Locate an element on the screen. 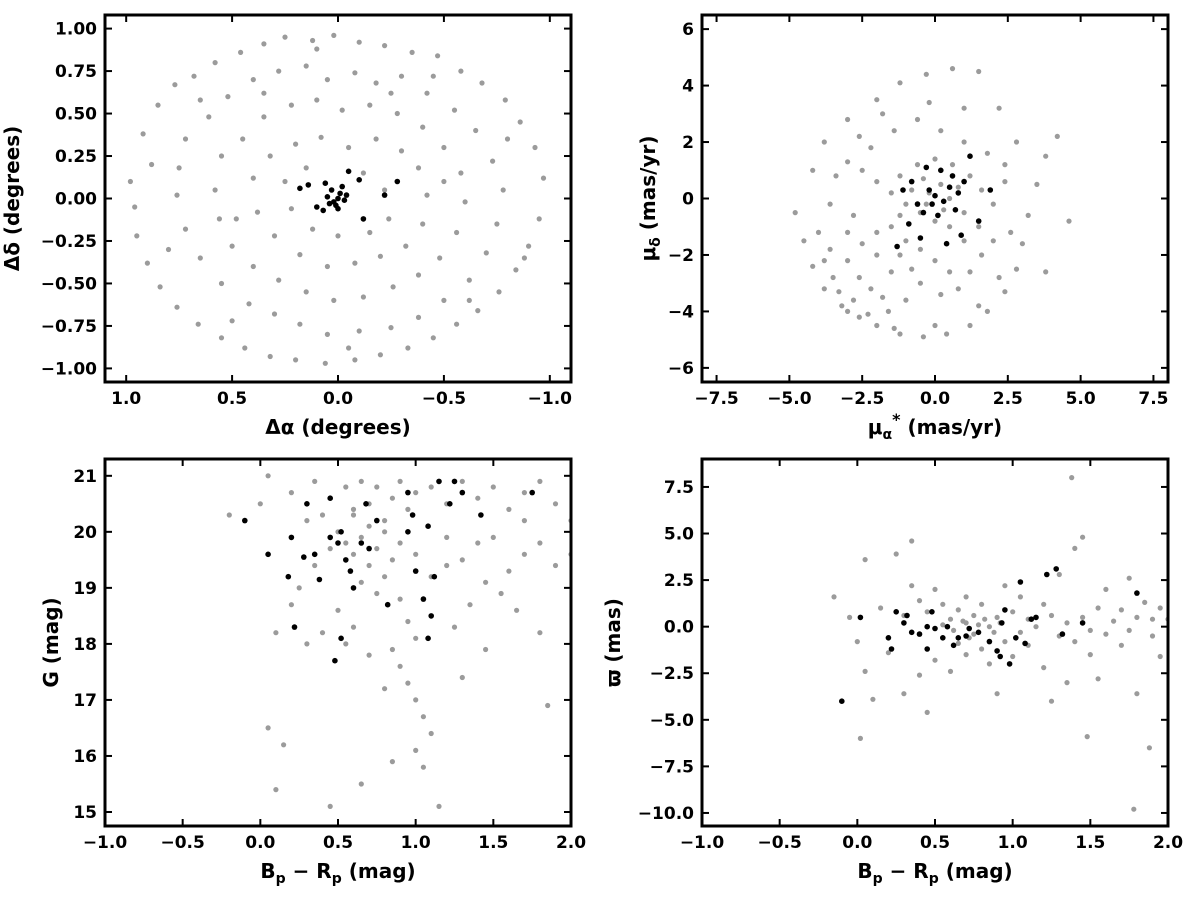 This screenshot has height=900, width=1200. x-axis-label: Bp − Rp (mag) is located at coordinates (337, 873).